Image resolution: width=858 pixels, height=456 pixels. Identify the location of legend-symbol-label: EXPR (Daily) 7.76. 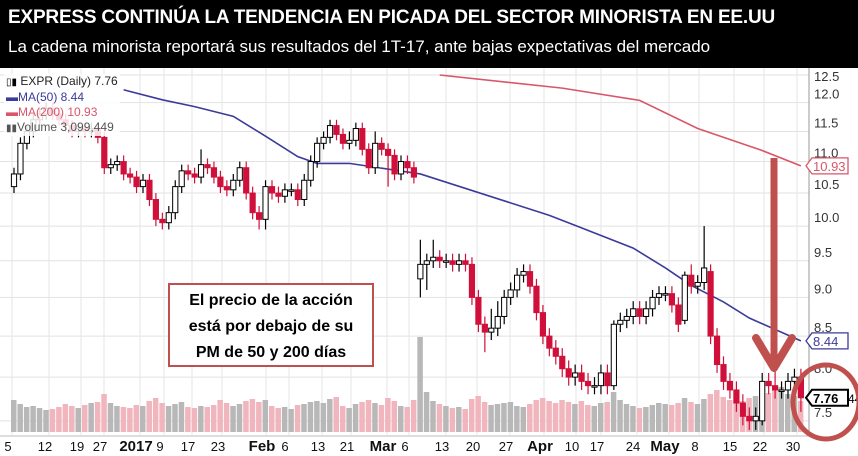
(69, 81).